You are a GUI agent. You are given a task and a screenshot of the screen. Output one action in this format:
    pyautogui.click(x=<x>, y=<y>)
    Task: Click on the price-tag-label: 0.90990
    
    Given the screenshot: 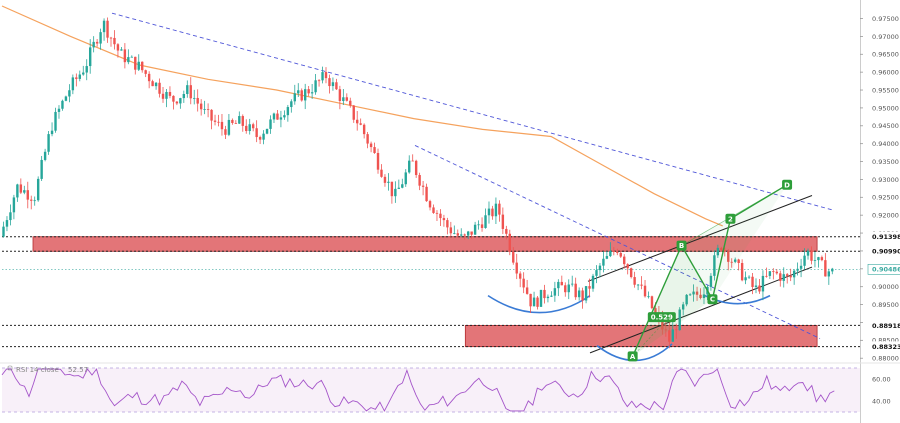 What is the action you would take?
    pyautogui.click(x=886, y=252)
    